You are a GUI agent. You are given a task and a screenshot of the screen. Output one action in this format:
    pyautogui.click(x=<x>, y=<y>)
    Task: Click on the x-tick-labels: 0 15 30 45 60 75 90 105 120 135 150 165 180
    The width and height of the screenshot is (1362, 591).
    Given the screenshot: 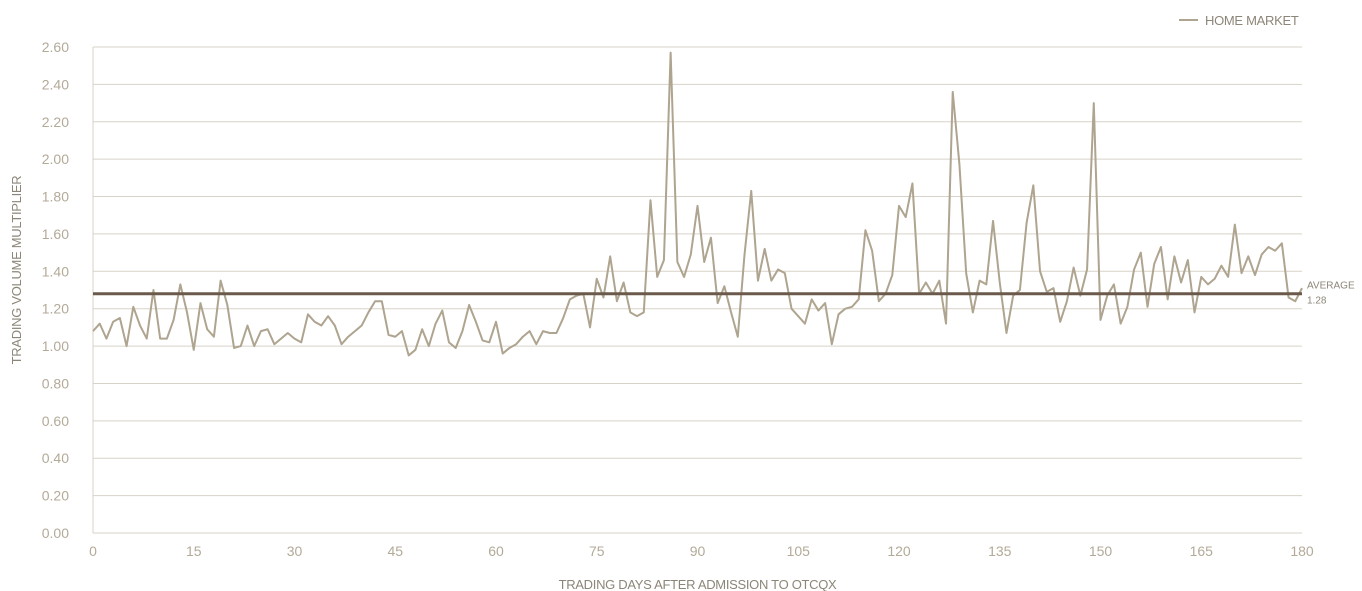 What is the action you would take?
    pyautogui.click(x=701, y=551)
    